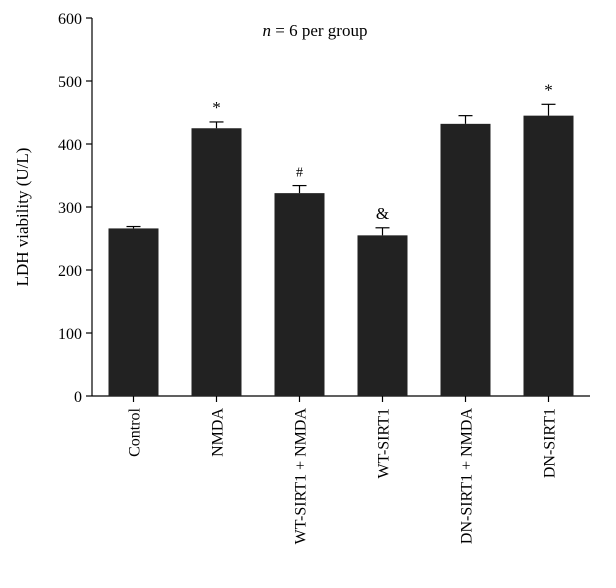 The height and width of the screenshot is (588, 616). I want to click on y-tick-label: 200, so click(70, 271).